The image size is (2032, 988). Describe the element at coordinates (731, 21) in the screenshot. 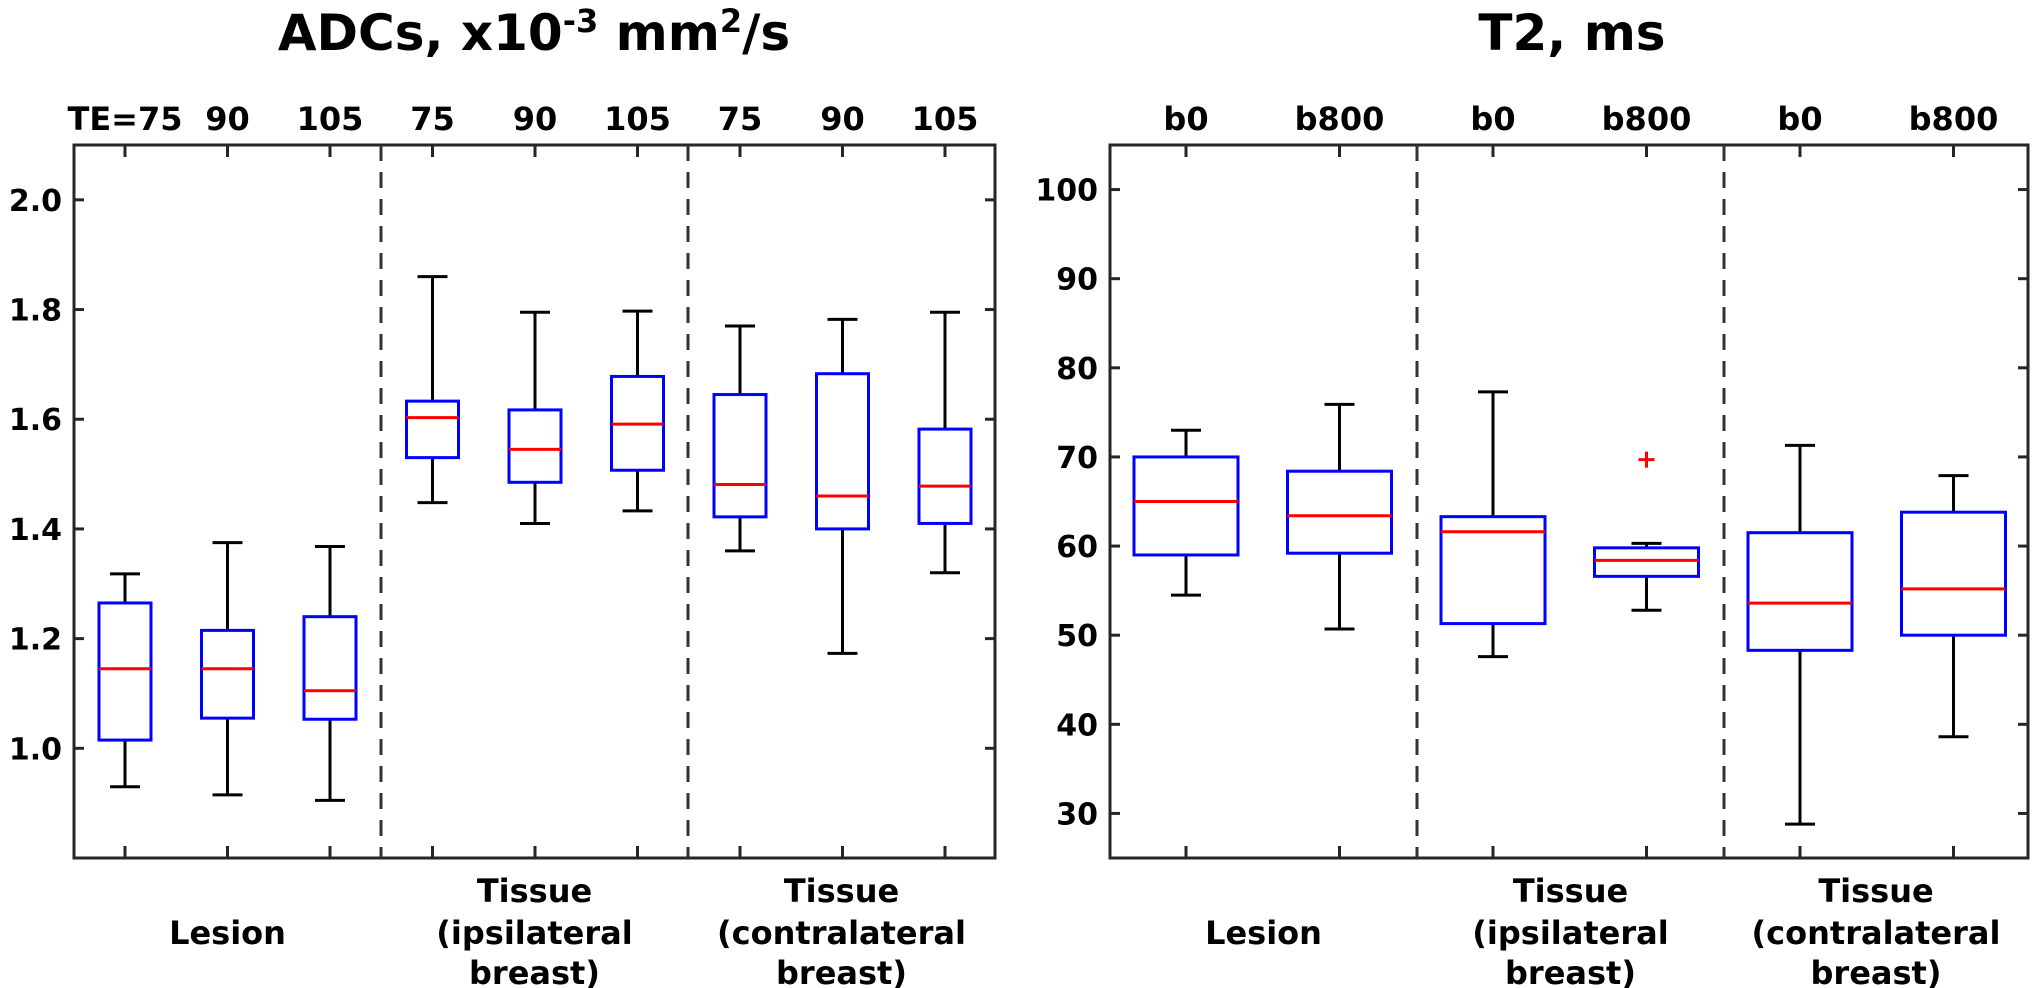

I see `chart-title-superscript: 2` at that location.